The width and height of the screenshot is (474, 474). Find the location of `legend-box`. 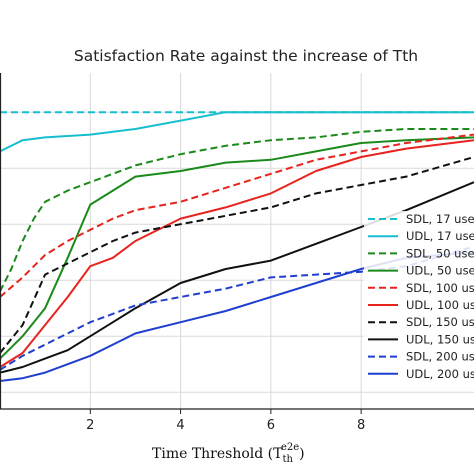

legend-box is located at coordinates (419, 300).